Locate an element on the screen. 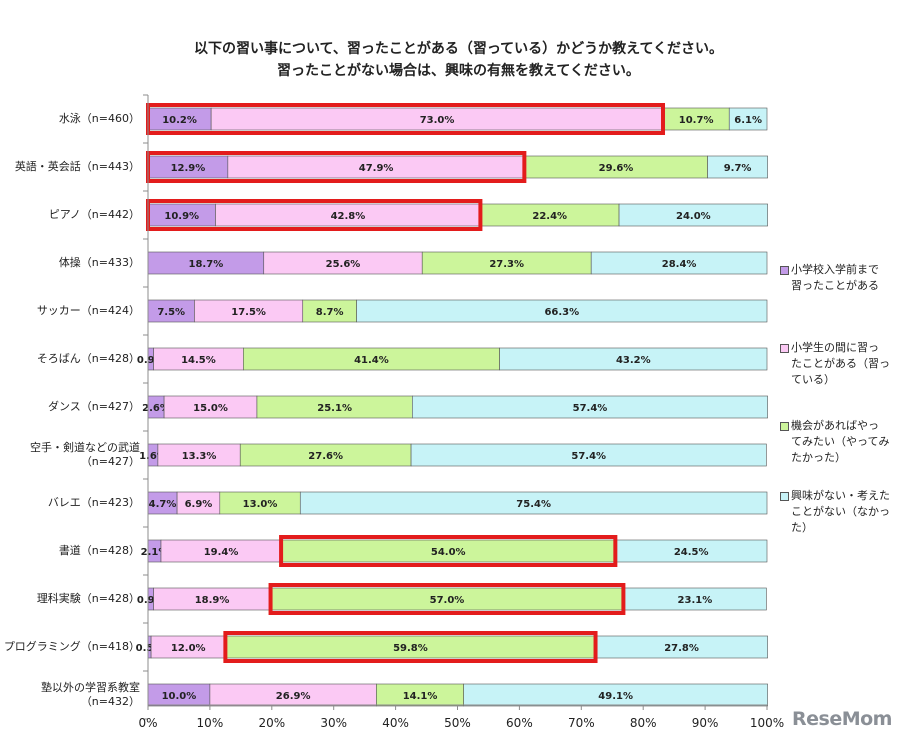 Image resolution: width=900 pixels, height=744 pixels. category-label: 体操（n=433） is located at coordinates (99, 262).